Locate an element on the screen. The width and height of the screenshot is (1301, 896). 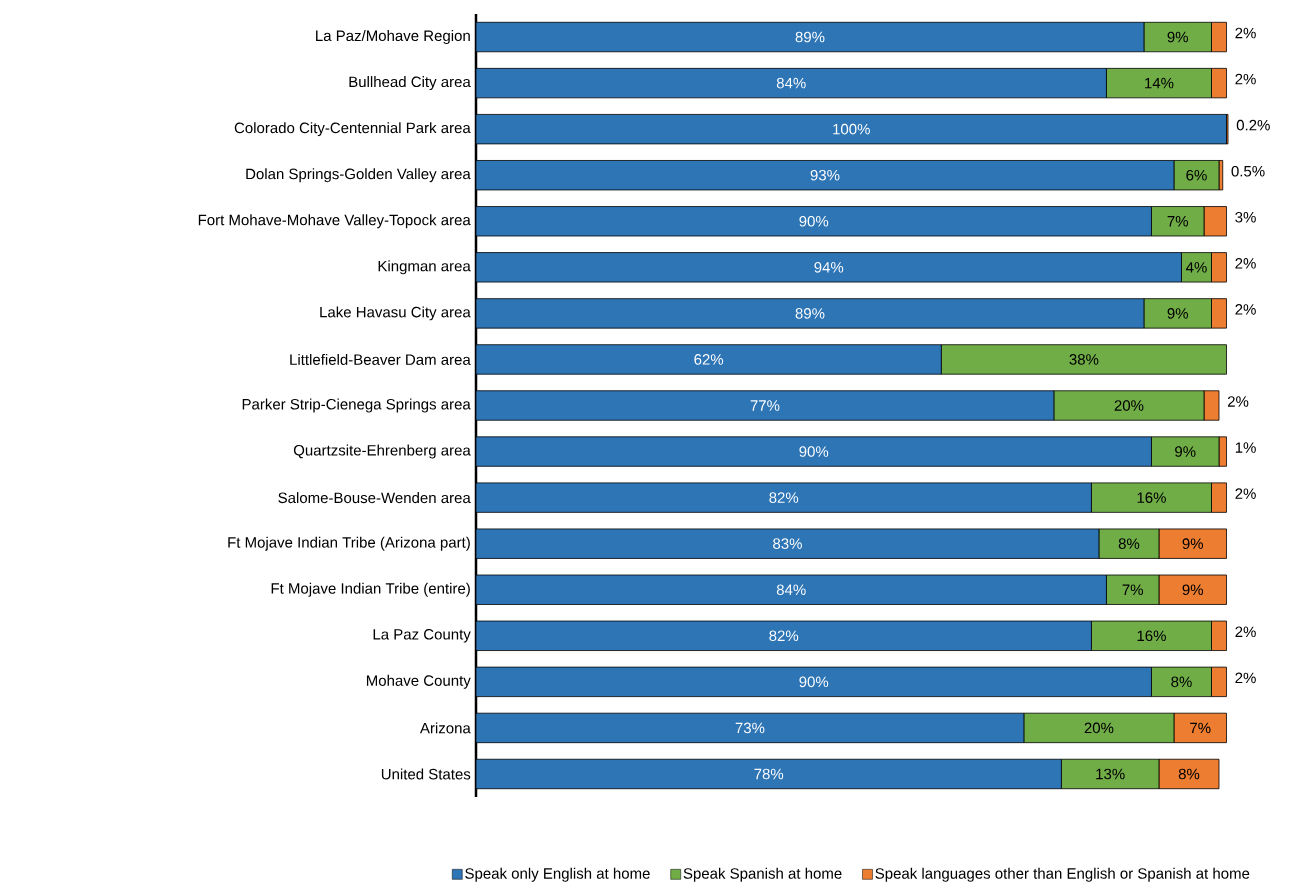
data-label: 83% is located at coordinates (787, 543).